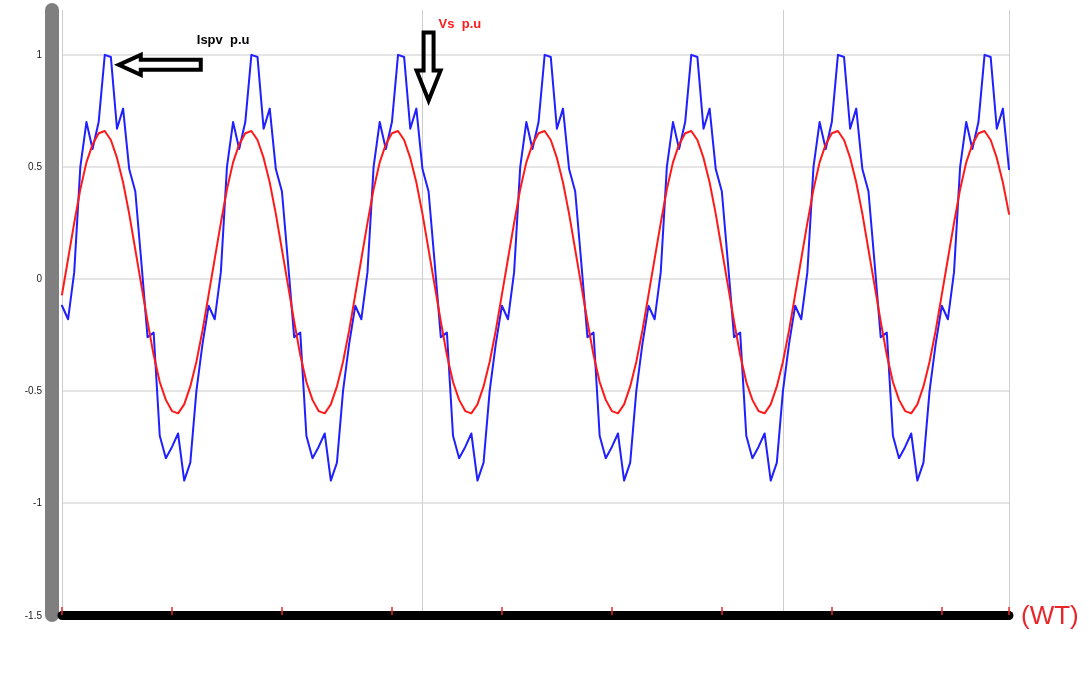 This screenshot has height=683, width=1089. What do you see at coordinates (38, 503) in the screenshot?
I see `y-tick-label: -1` at bounding box center [38, 503].